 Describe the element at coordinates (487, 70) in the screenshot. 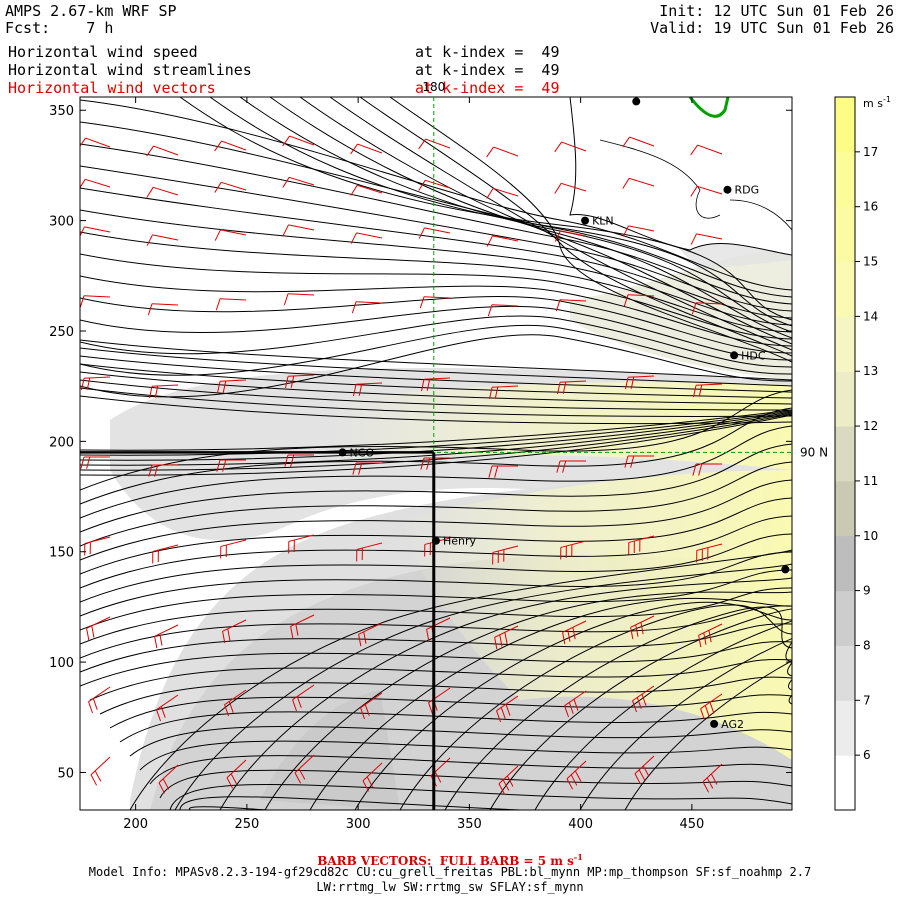

I see `field-level-streamlines: at k-index = 49` at that location.